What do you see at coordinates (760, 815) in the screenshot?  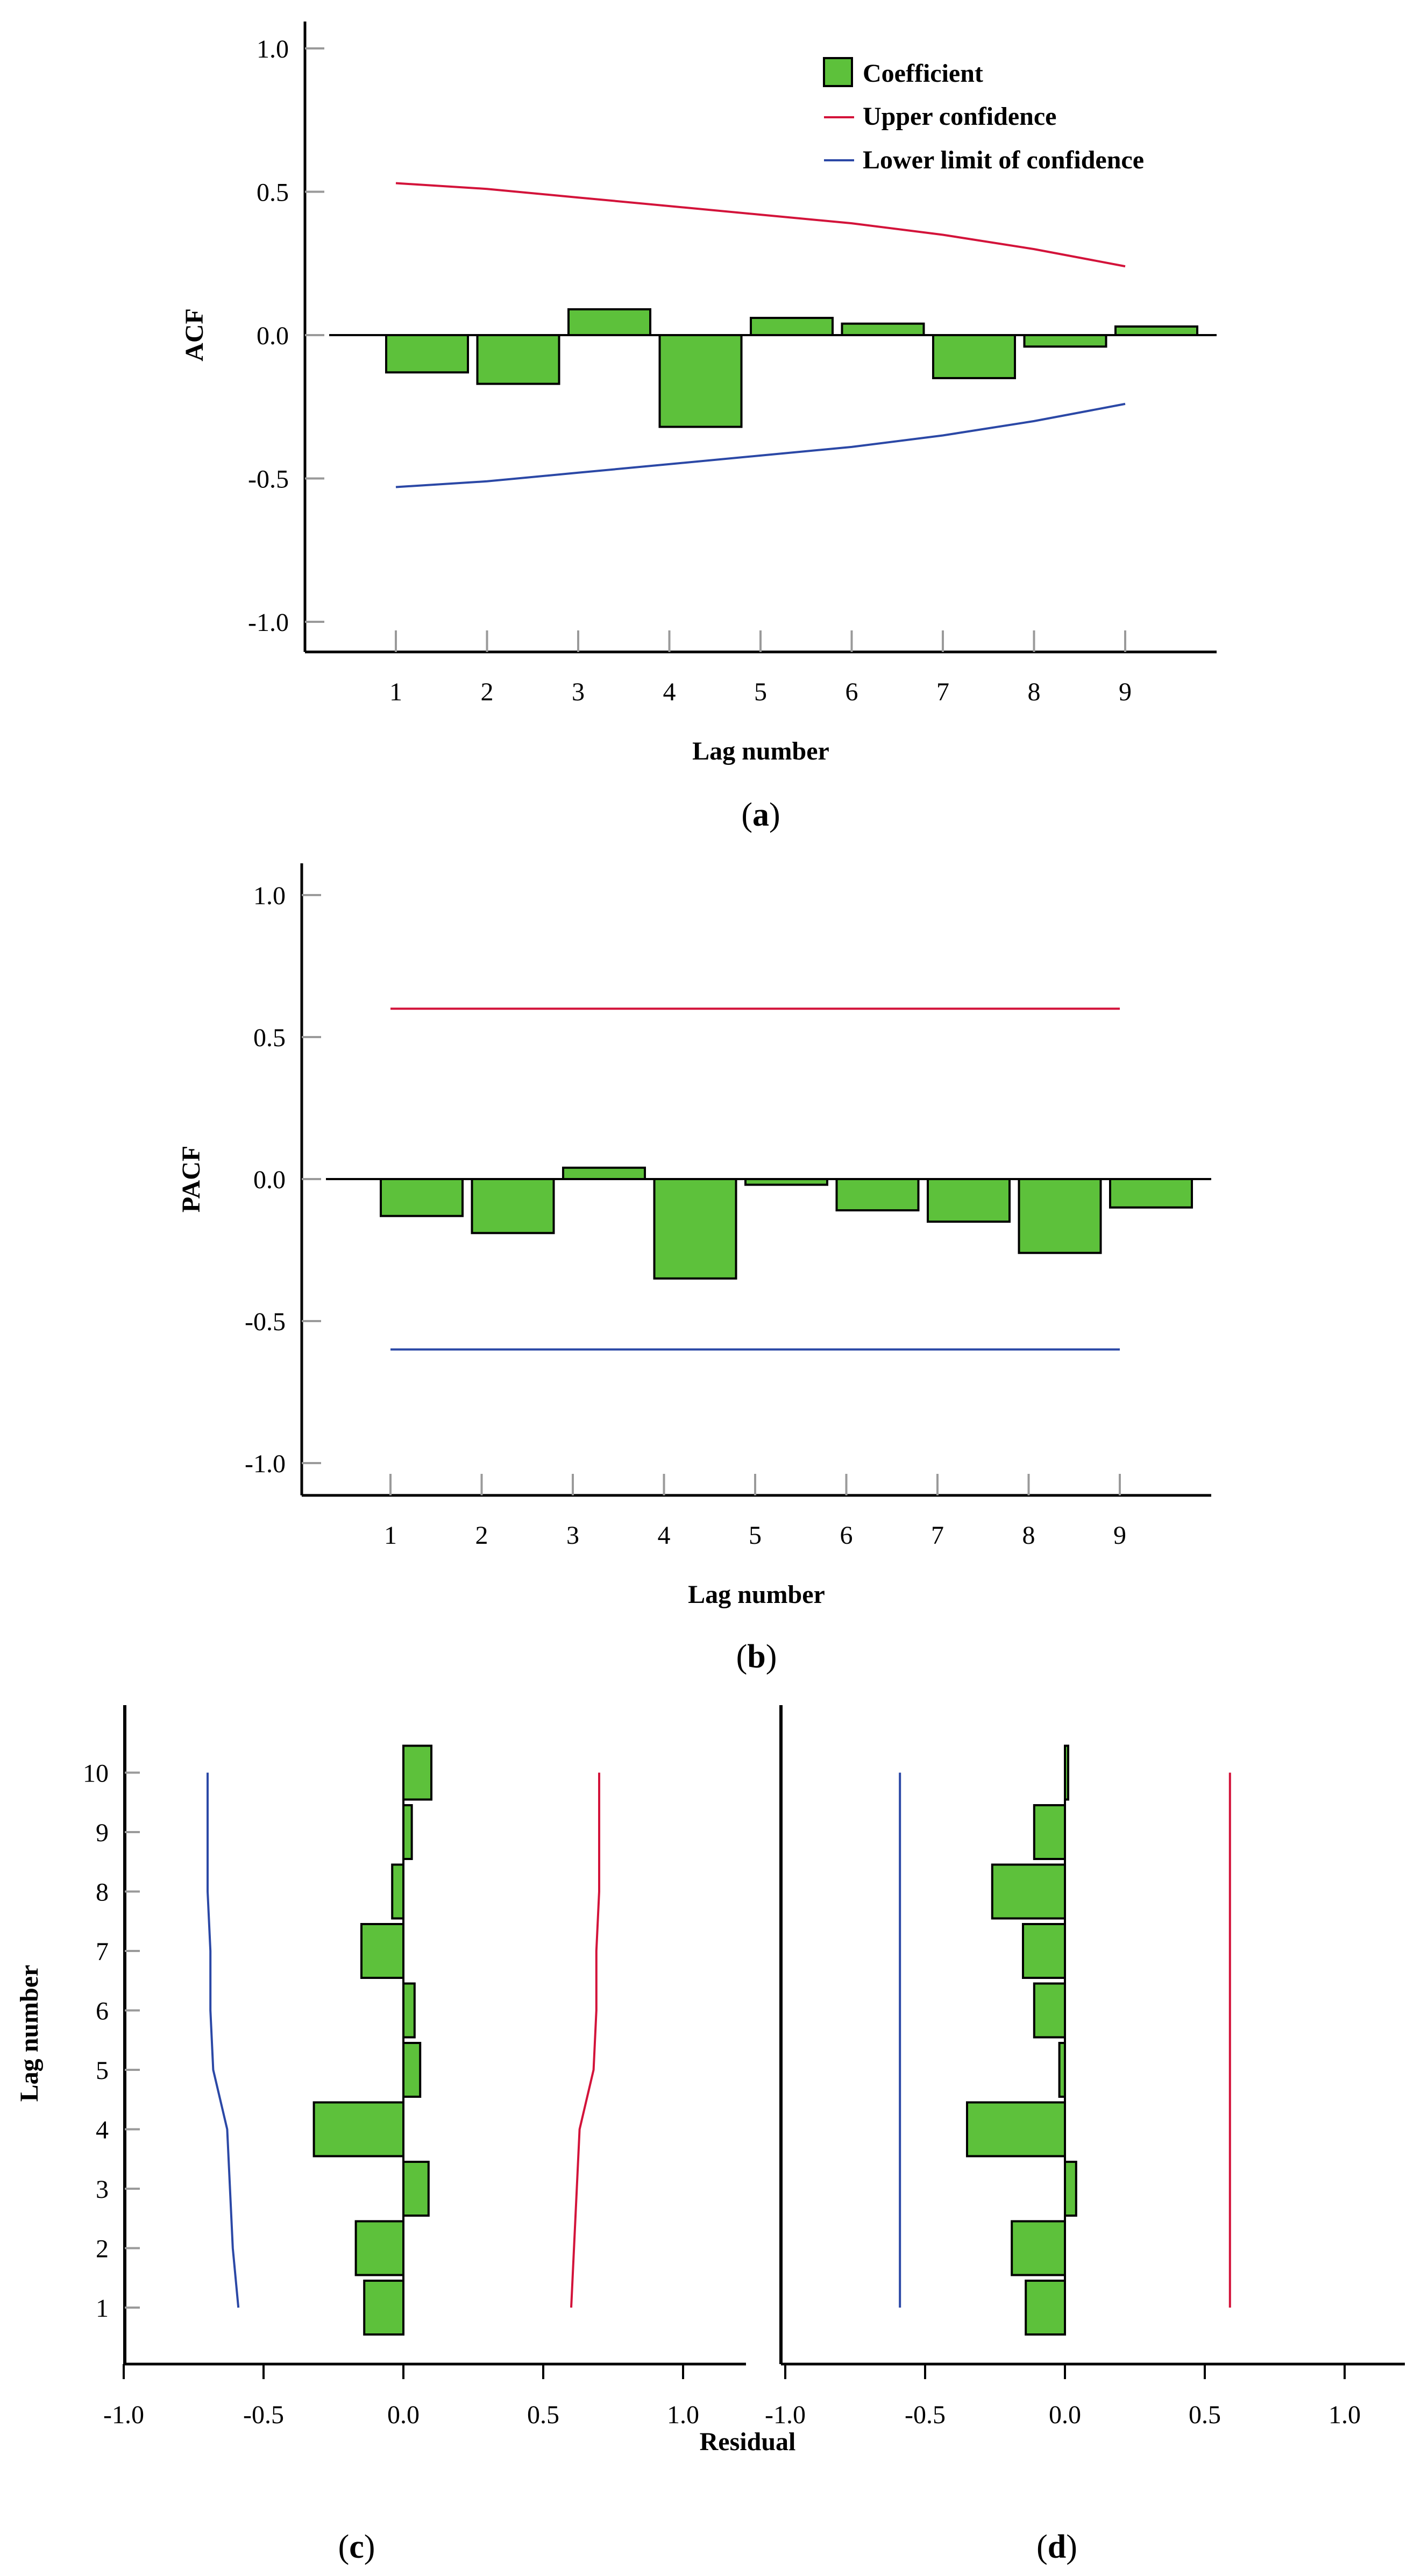 I see `panel-caption: (a)` at bounding box center [760, 815].